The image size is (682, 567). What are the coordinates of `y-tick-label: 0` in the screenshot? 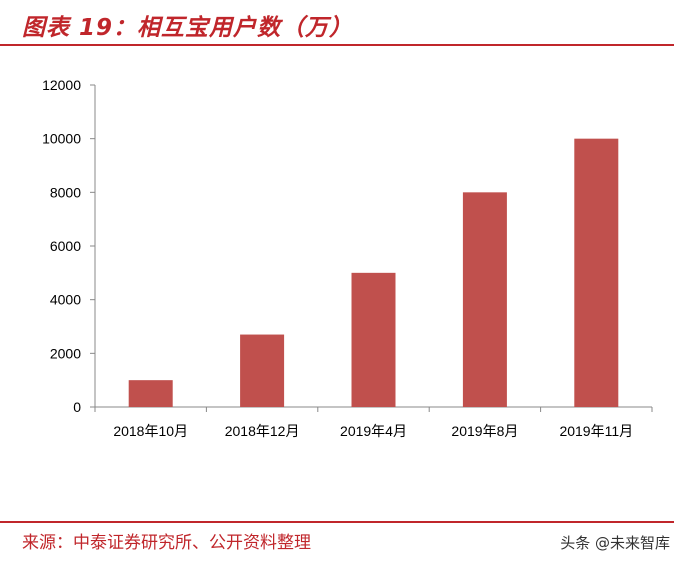 It's located at (77, 407).